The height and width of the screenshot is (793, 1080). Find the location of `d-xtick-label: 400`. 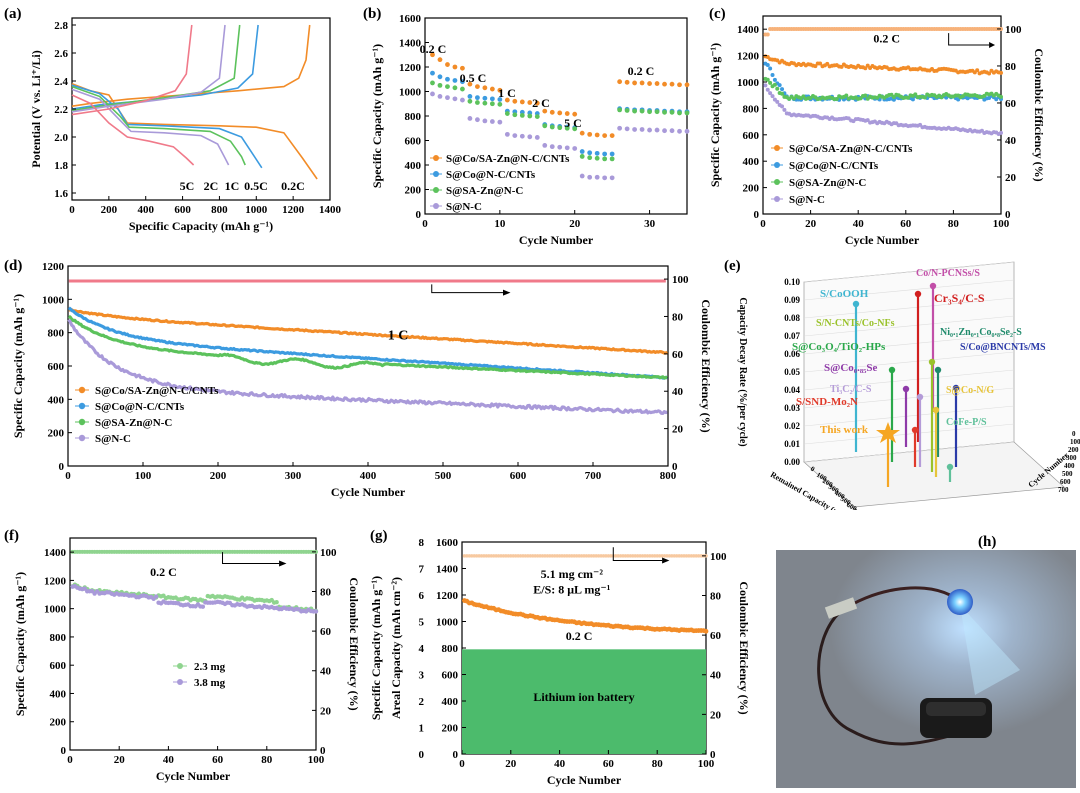

d-xtick-label: 400 is located at coordinates (368, 476).